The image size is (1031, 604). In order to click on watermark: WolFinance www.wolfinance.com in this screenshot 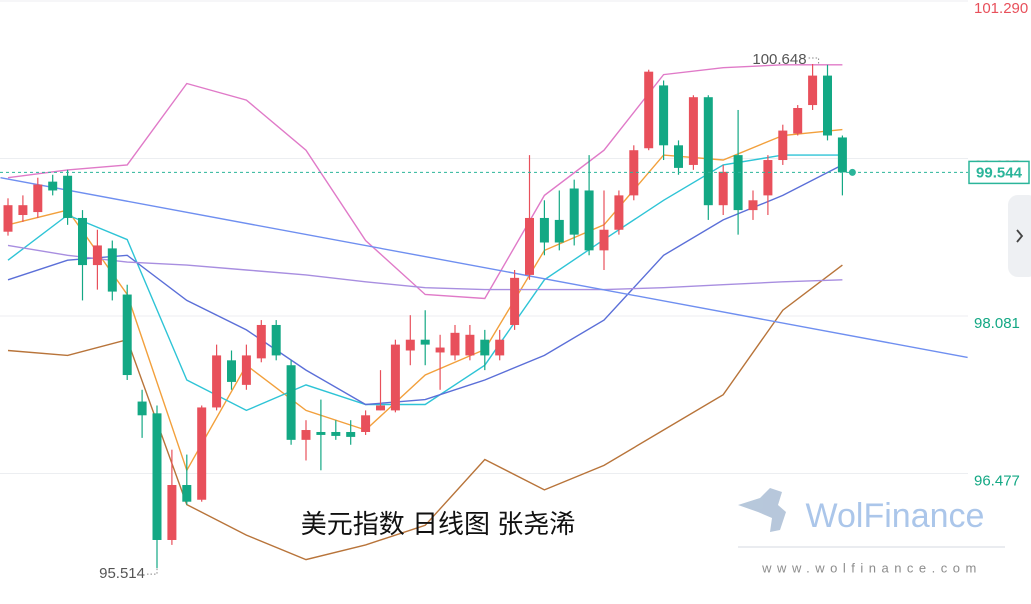, I will do `click(871, 531)`.